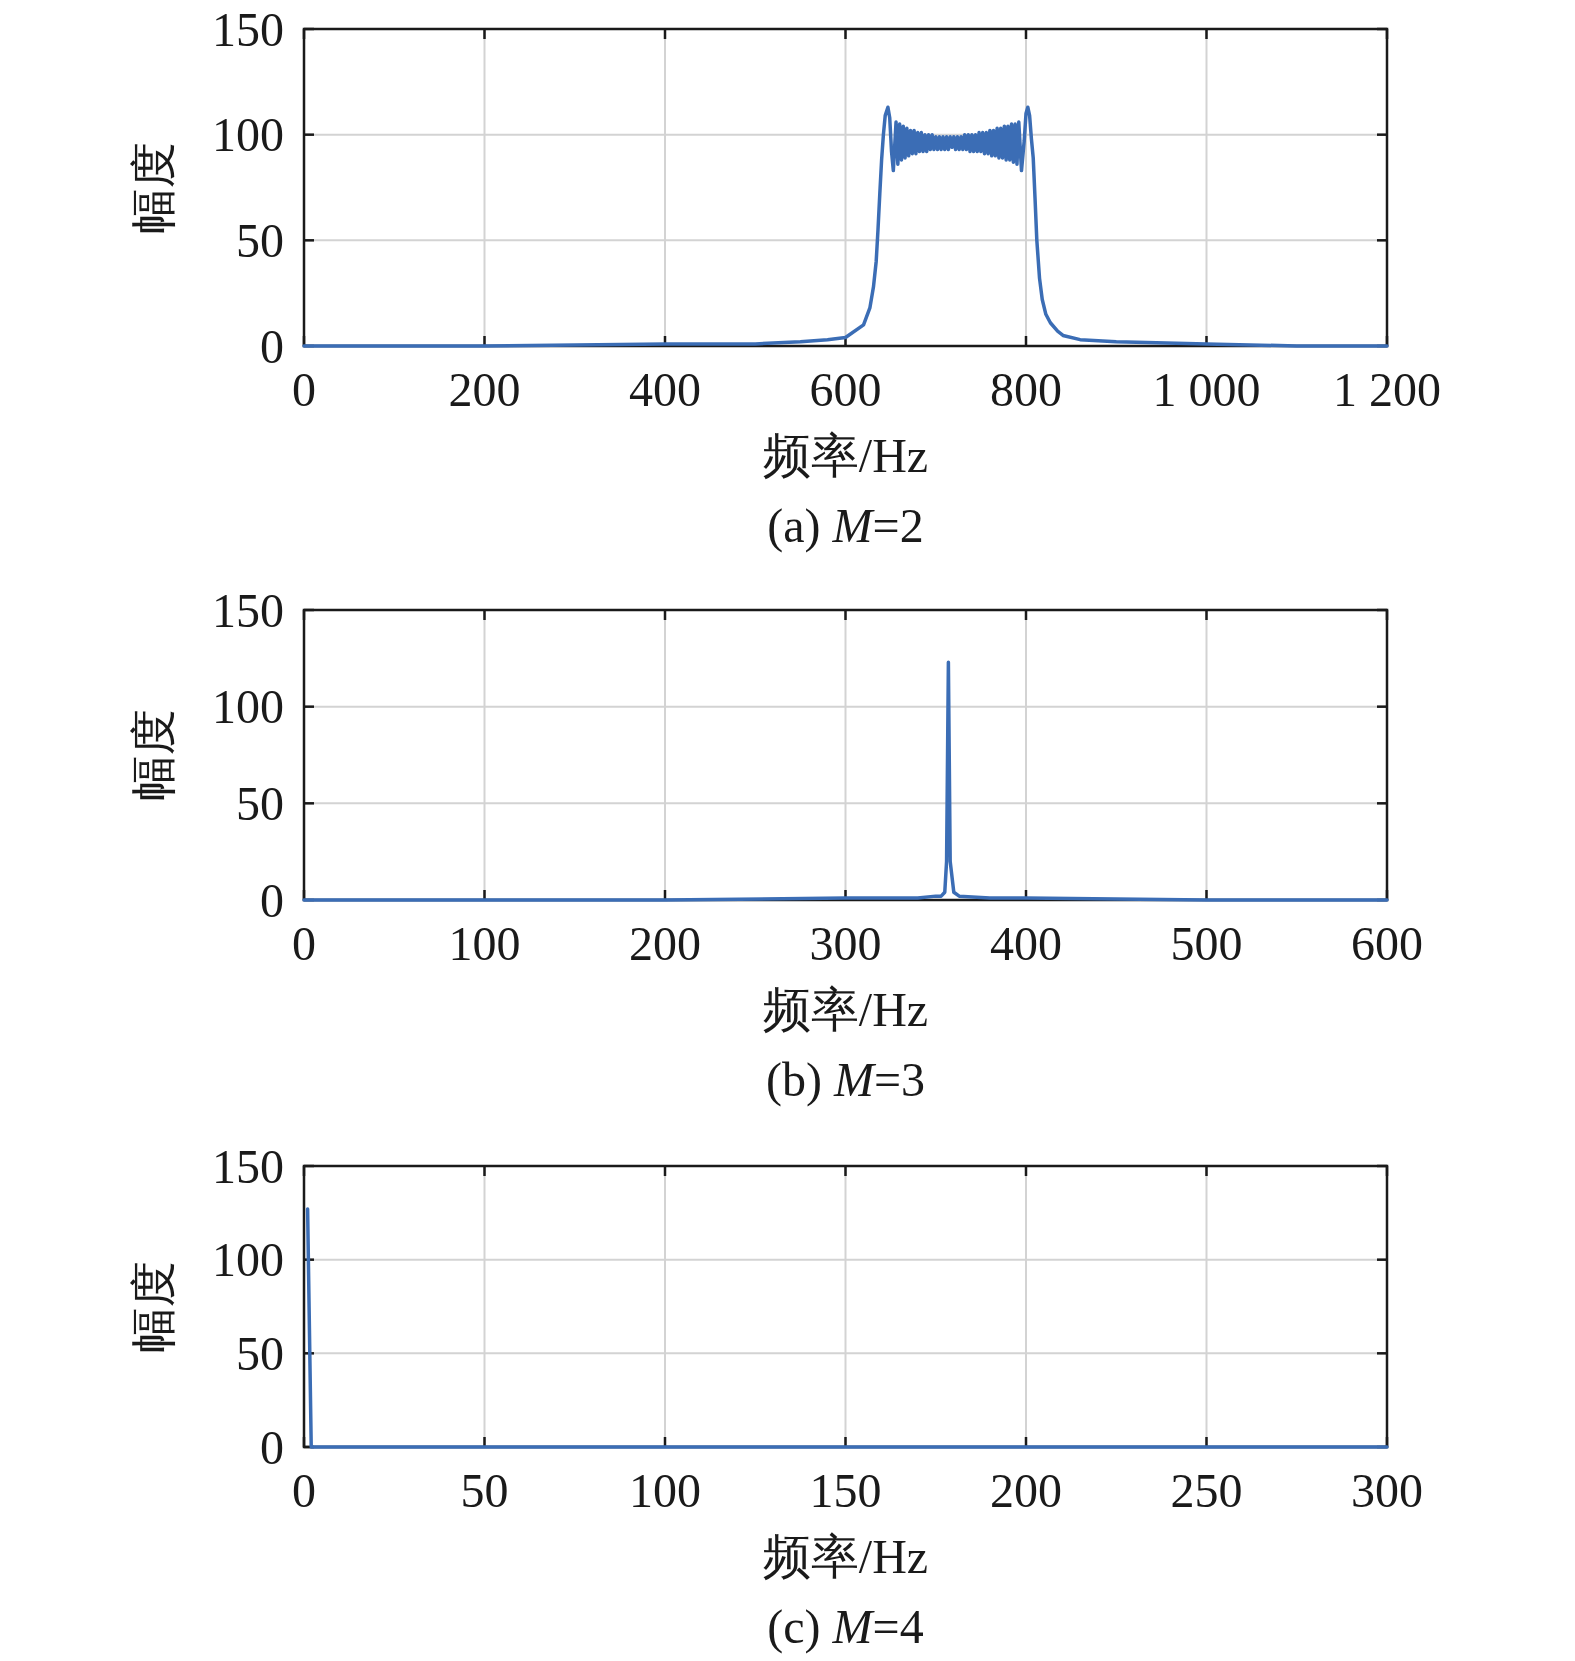 Image resolution: width=1575 pixels, height=1661 pixels. Describe the element at coordinates (1387, 389) in the screenshot. I see `x-tick-label: 1 200` at that location.